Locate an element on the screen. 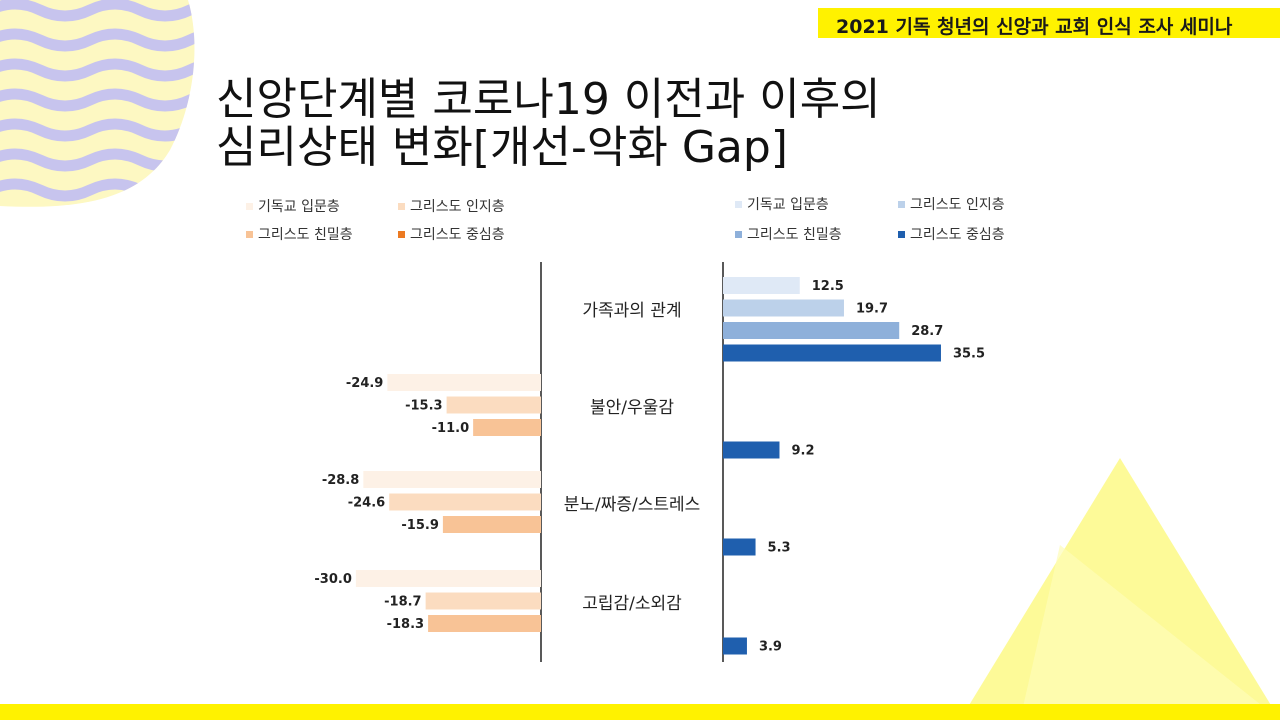 The width and height of the screenshot is (1280, 720). data-label-s2-c3: -18.3 is located at coordinates (405, 624).